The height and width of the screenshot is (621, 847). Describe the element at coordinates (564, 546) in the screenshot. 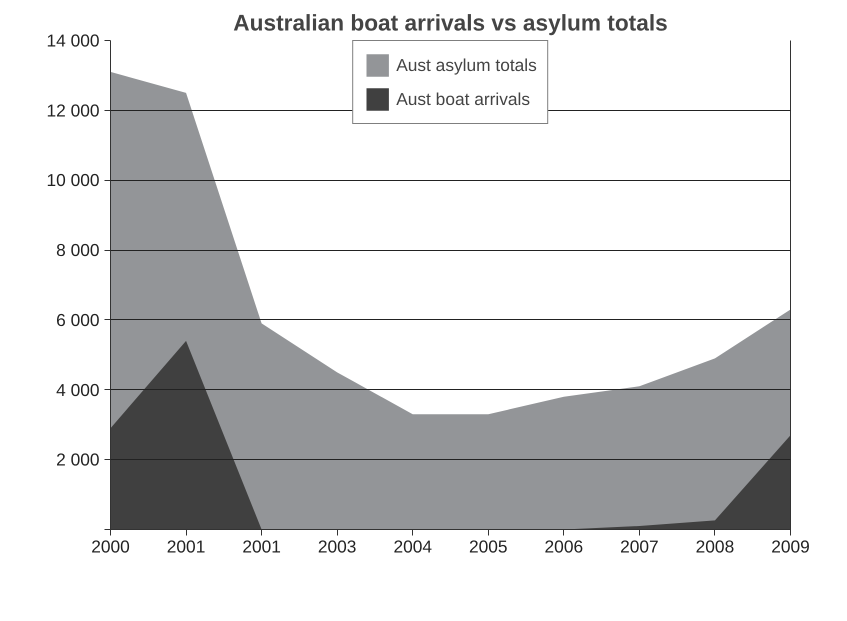

I see `x-tick-label: 2006` at that location.